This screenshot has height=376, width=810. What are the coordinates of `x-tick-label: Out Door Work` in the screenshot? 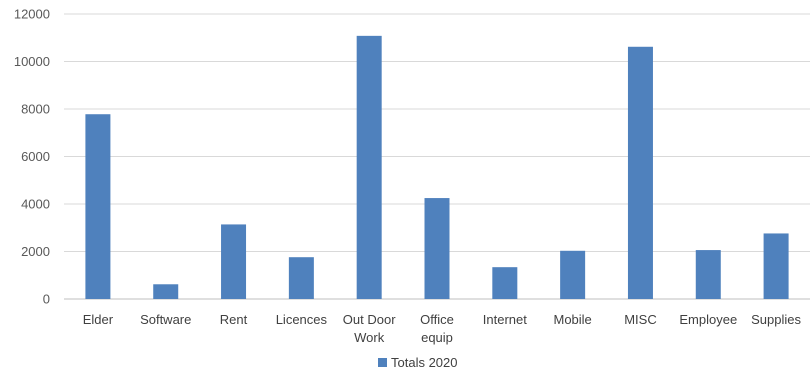 It's located at (369, 328).